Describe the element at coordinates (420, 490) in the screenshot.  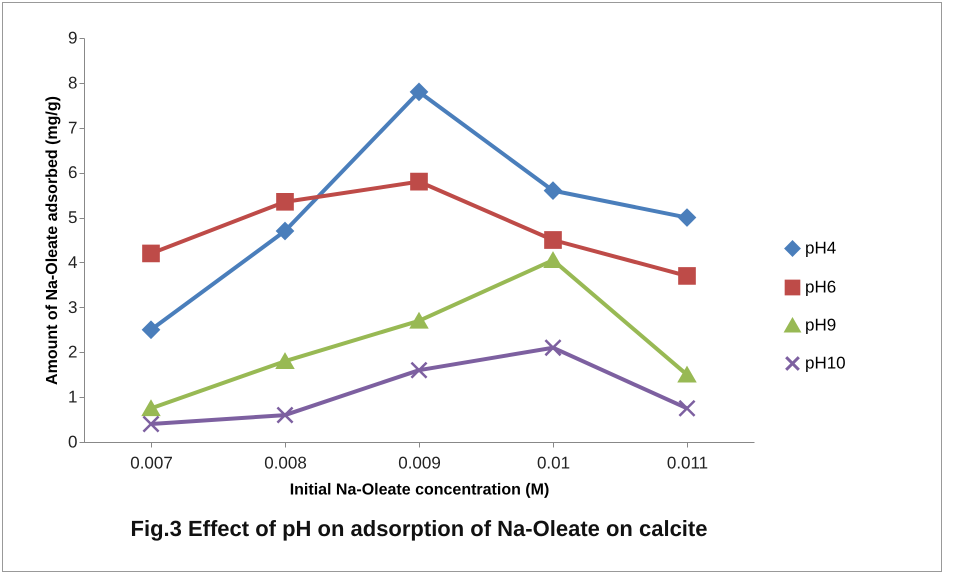
I see `x-axis-title: Initial Na-Oleate concentration (M)` at that location.